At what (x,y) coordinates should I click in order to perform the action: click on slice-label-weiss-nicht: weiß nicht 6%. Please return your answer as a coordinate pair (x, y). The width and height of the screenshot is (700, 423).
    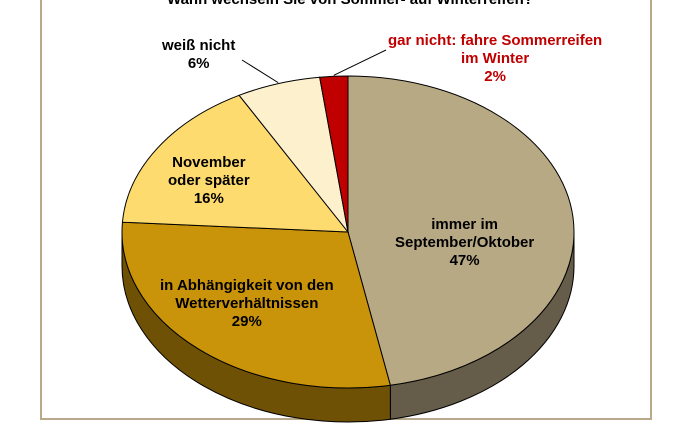
    Looking at the image, I should click on (198, 55).